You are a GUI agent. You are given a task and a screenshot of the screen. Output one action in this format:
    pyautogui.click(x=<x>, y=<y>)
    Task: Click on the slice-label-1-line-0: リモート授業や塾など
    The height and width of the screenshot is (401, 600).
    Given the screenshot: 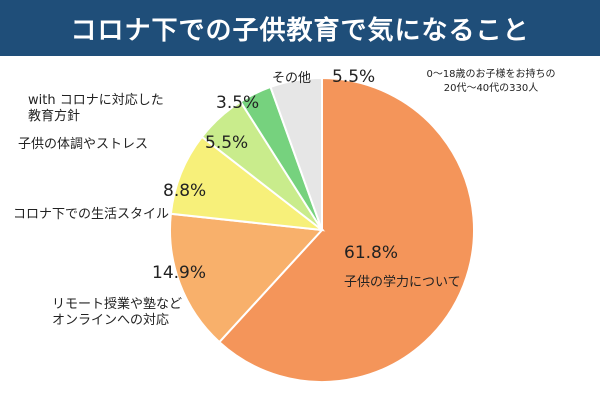 What is the action you would take?
    pyautogui.click(x=117, y=304)
    